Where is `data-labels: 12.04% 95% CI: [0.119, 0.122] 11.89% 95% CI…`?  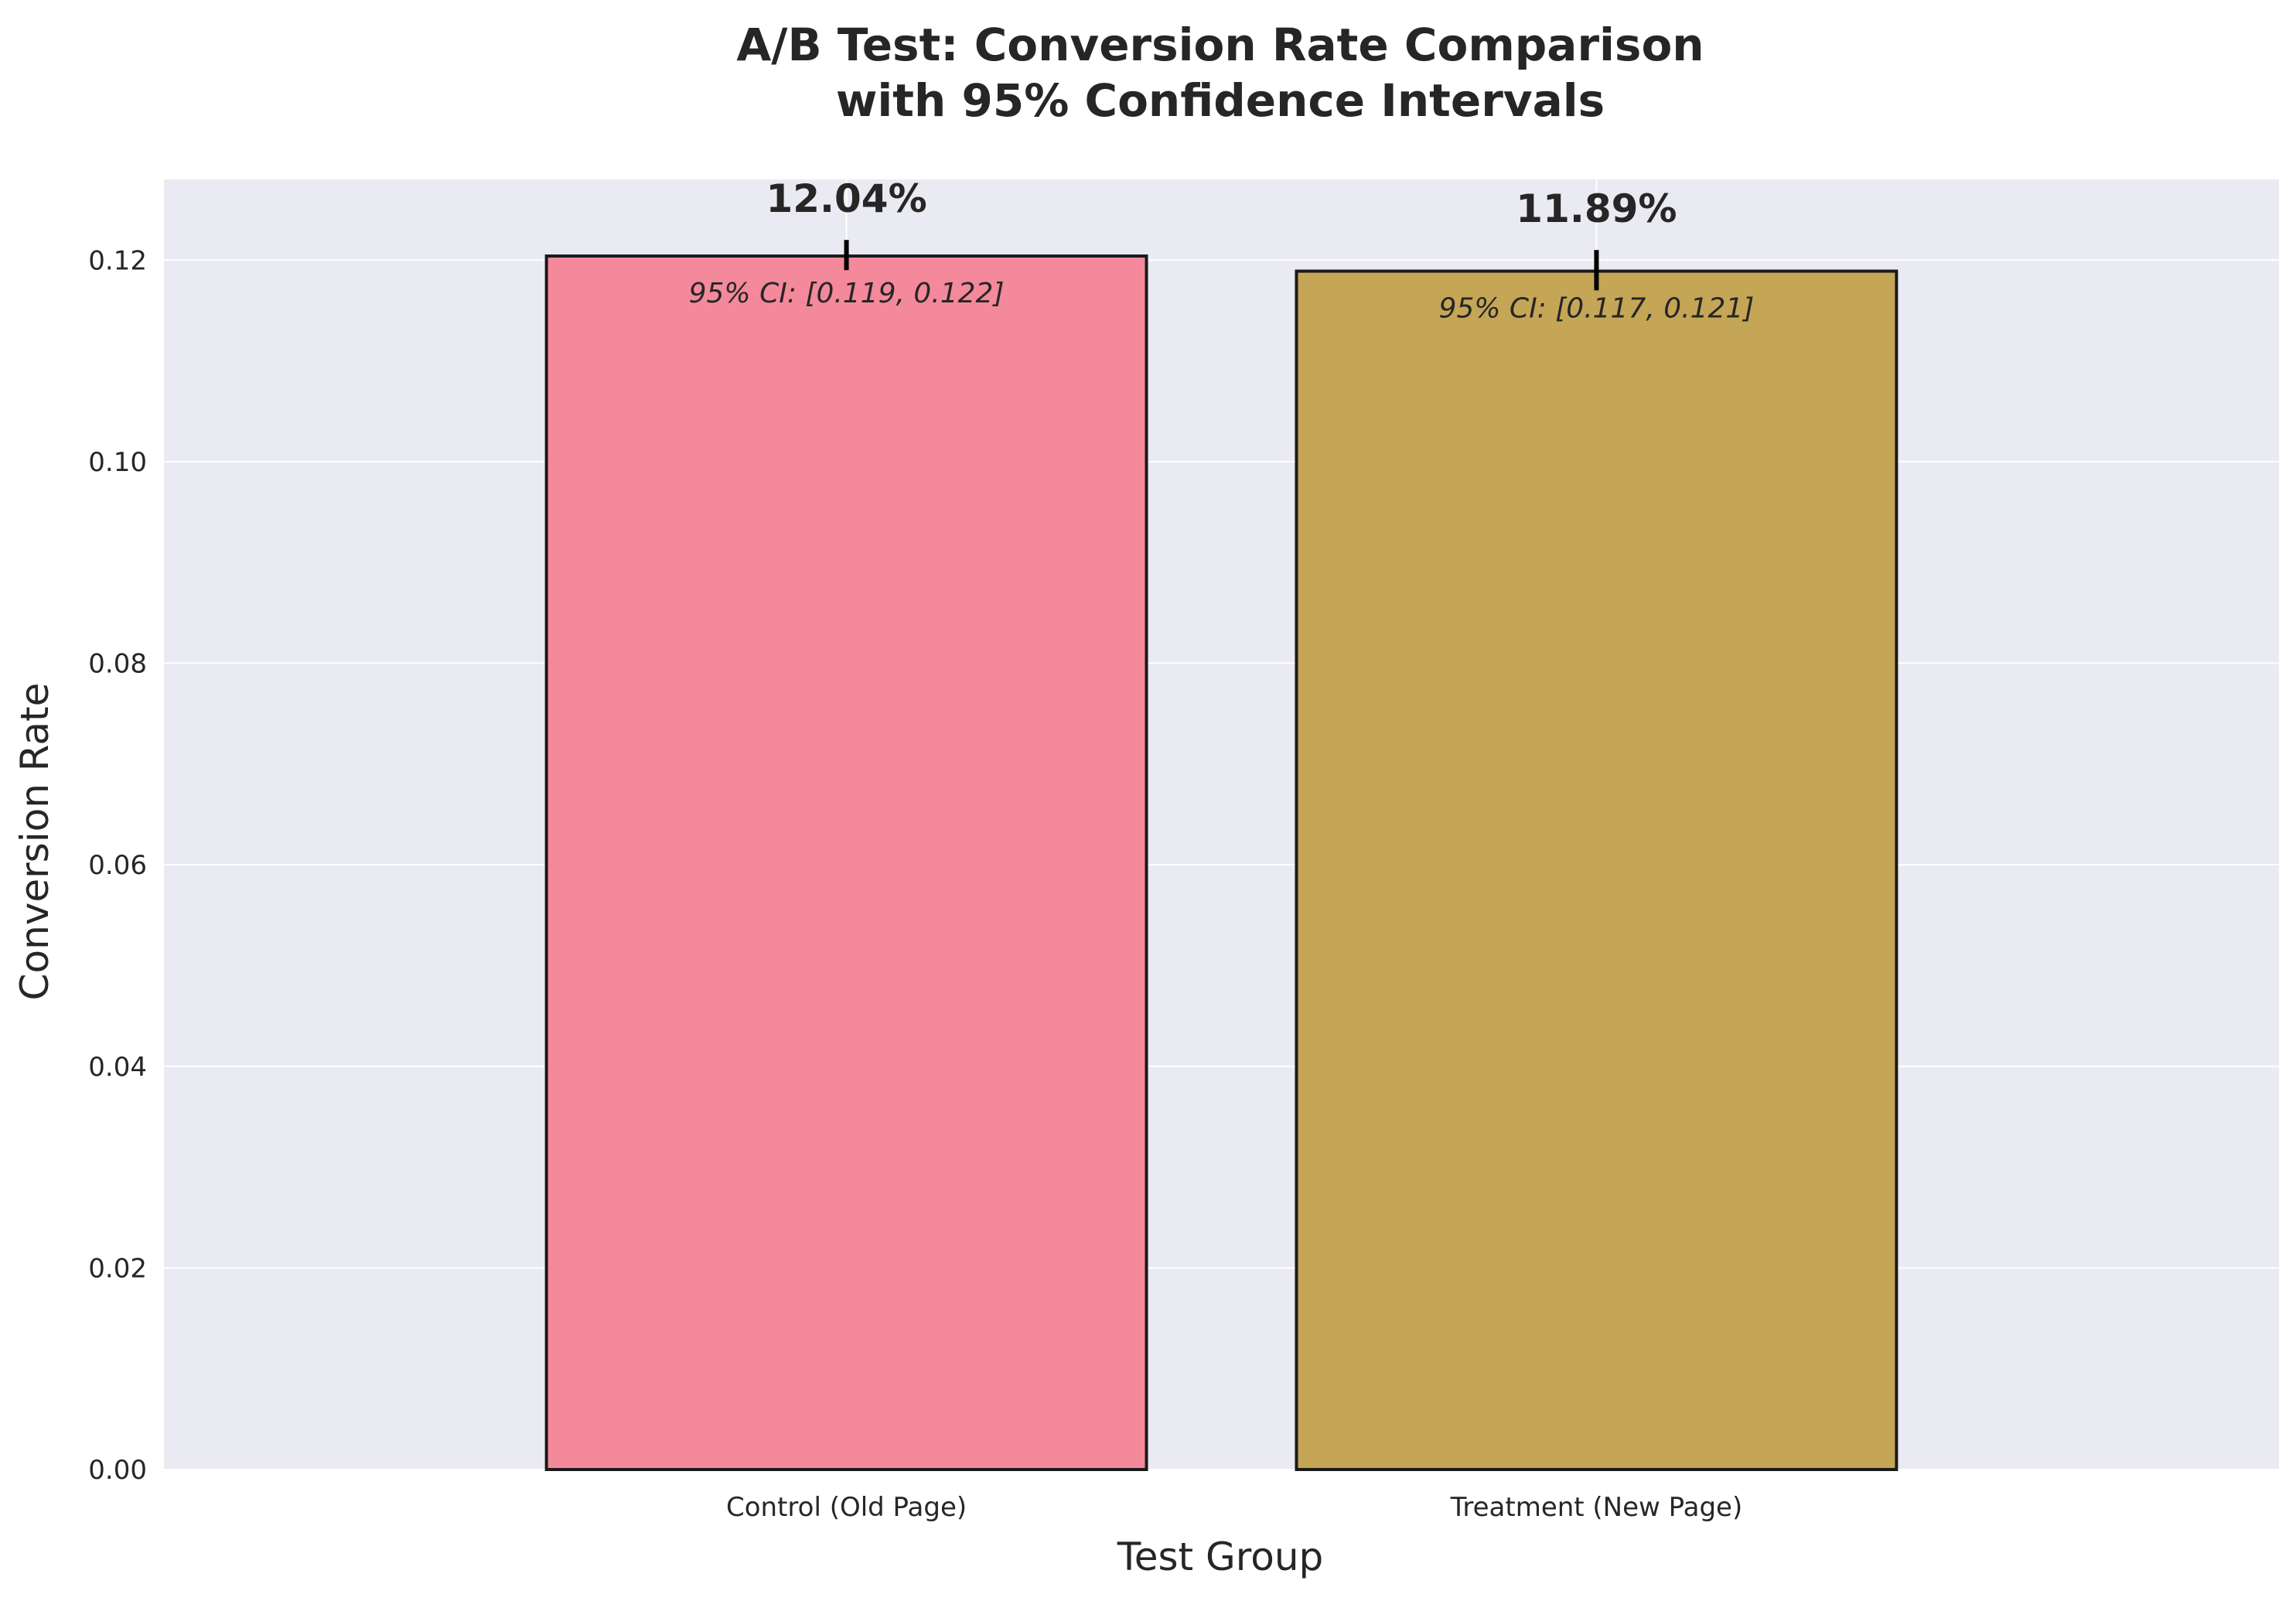
data-labels: 12.04% 95% CI: [0.119, 0.122] 11.89% 95% CI… is located at coordinates (1222, 250).